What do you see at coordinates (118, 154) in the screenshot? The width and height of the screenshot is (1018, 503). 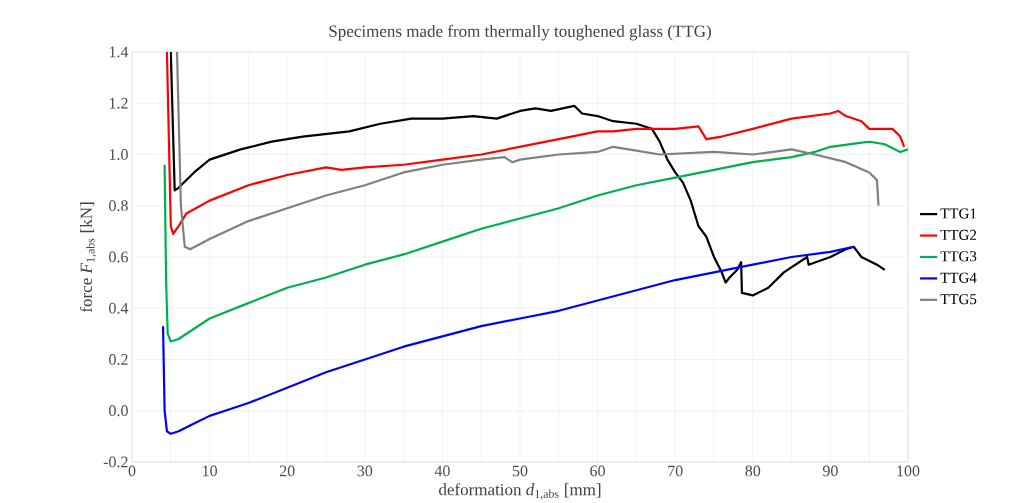 I see `y-tick-label: 1.0` at bounding box center [118, 154].